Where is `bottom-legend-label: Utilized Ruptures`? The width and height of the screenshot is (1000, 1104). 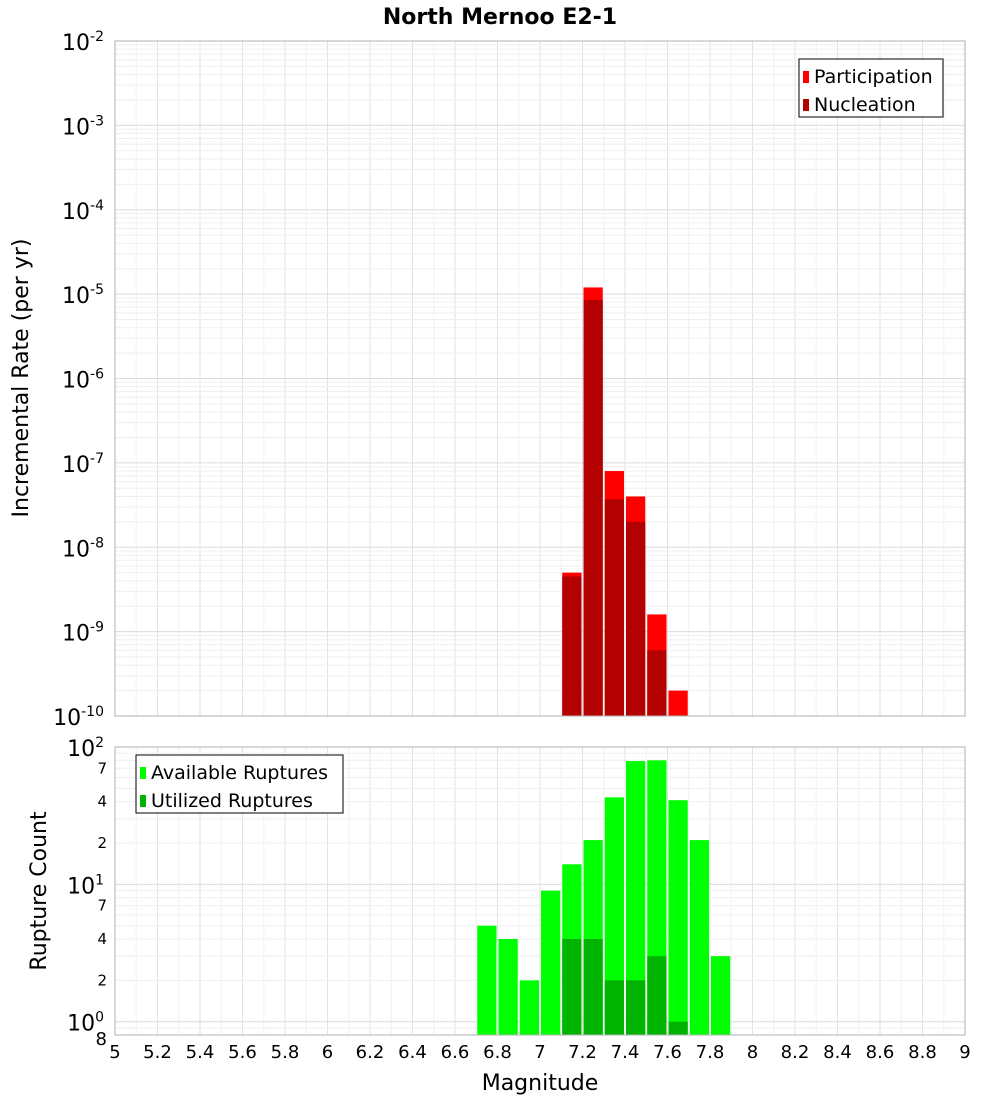
bottom-legend-label: Utilized Ruptures is located at coordinates (232, 801).